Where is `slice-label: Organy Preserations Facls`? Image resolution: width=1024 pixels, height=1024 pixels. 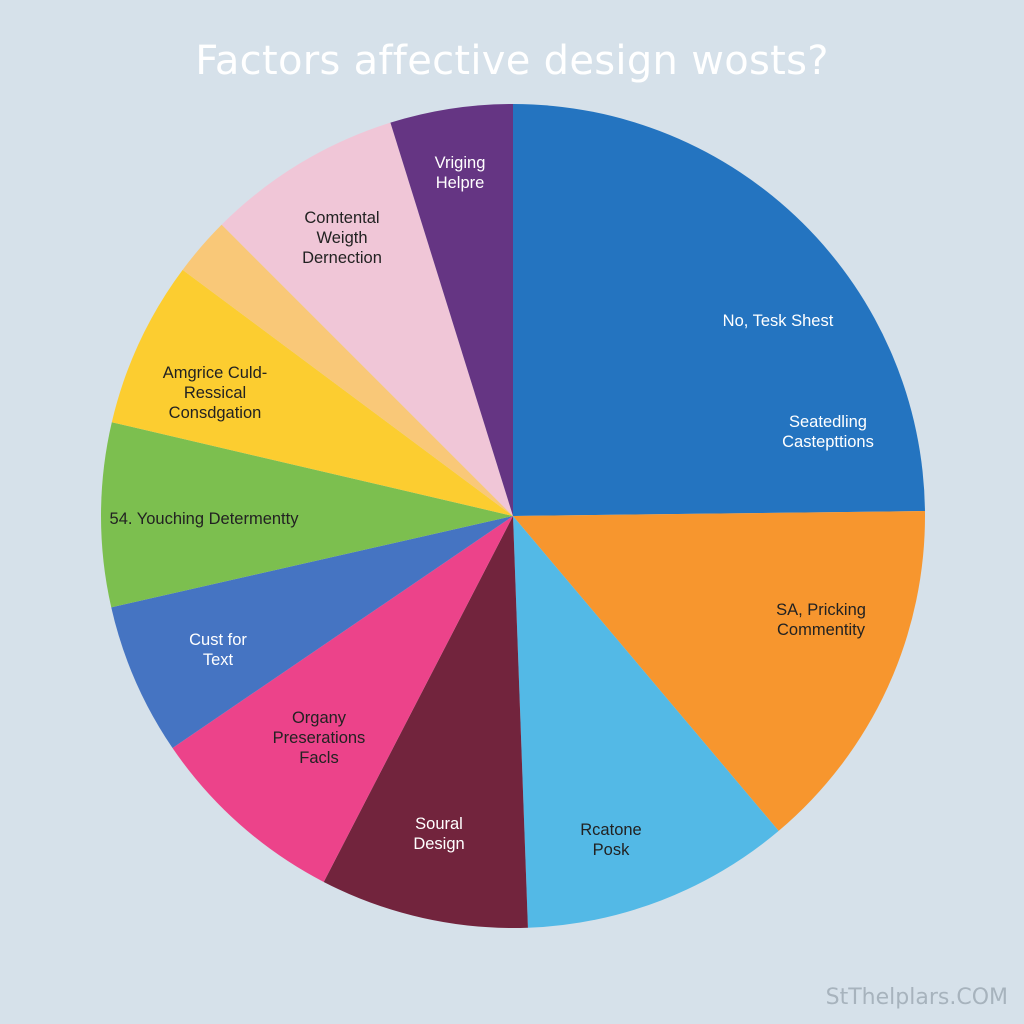
slice-label: Organy Preserations Facls is located at coordinates (319, 738).